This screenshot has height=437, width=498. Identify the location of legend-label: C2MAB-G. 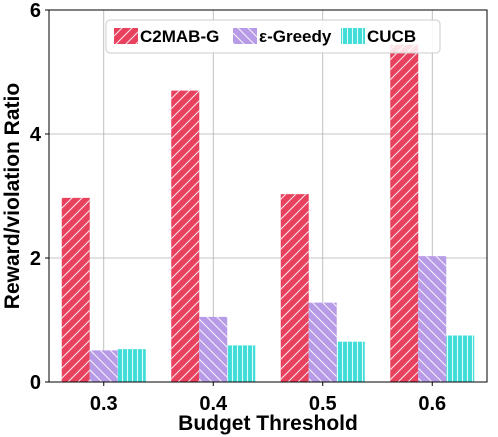
(179, 36).